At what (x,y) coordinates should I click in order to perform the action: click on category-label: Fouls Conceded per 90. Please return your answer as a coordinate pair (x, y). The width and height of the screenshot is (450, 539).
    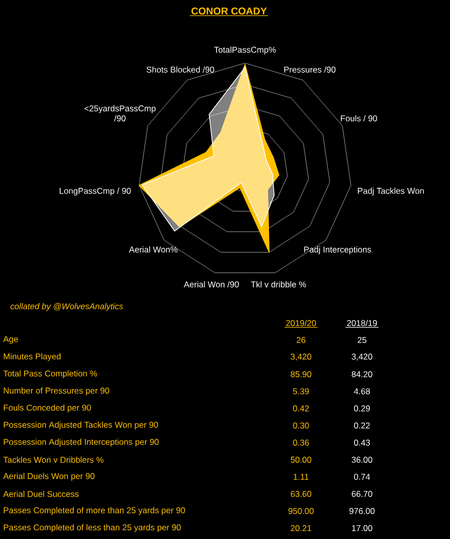
    Looking at the image, I should click on (47, 408).